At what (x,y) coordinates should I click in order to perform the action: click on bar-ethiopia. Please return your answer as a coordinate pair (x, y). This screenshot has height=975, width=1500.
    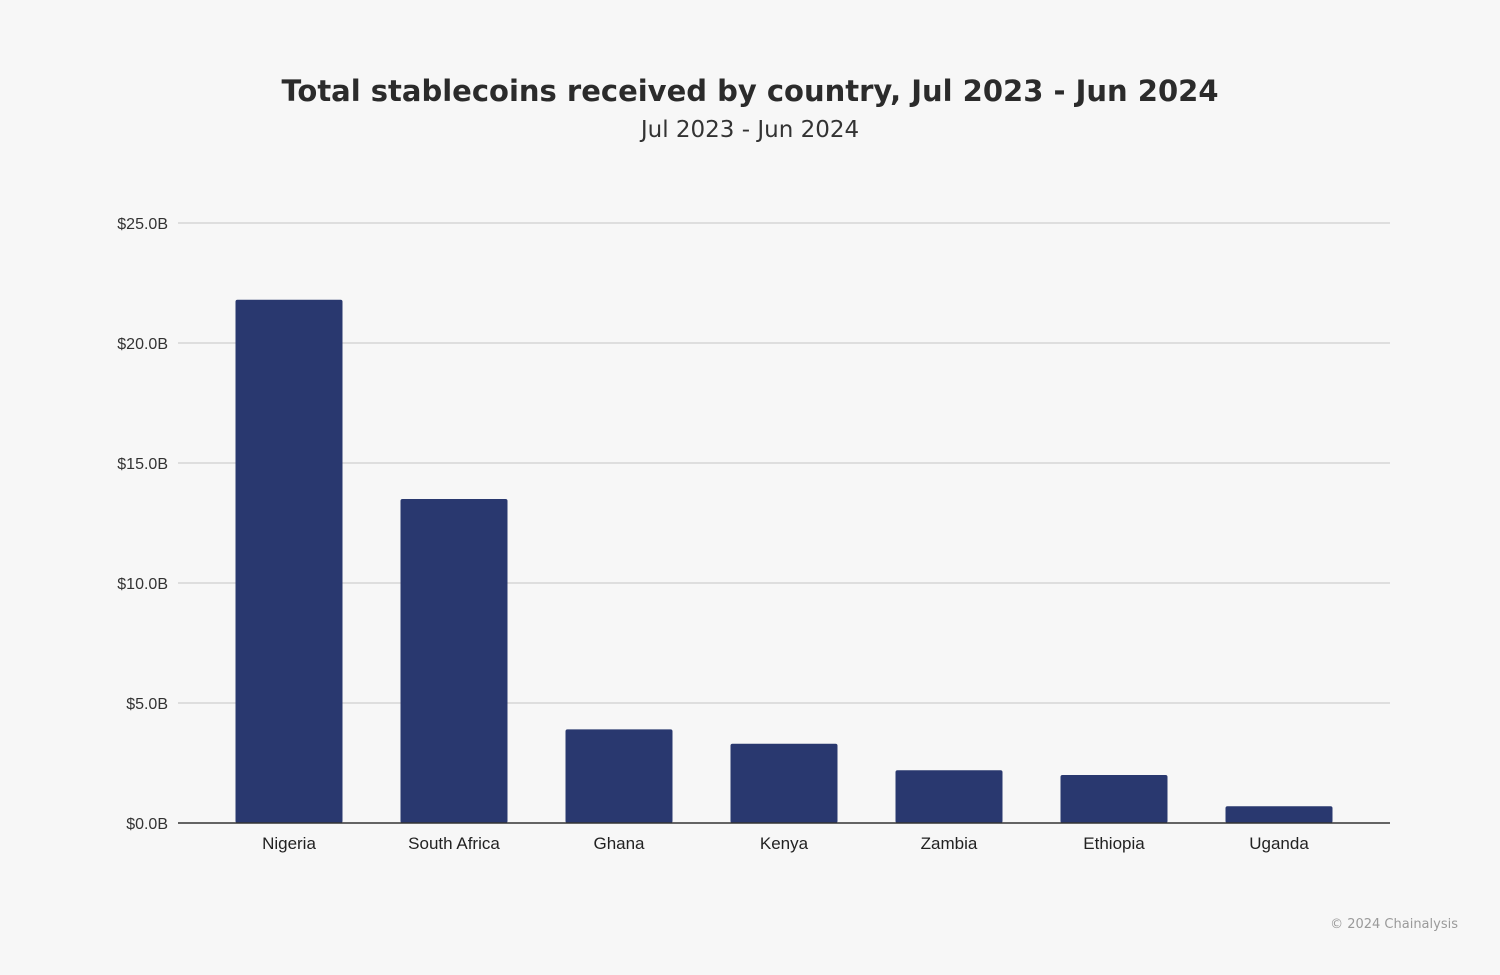
    Looking at the image, I should click on (1114, 799).